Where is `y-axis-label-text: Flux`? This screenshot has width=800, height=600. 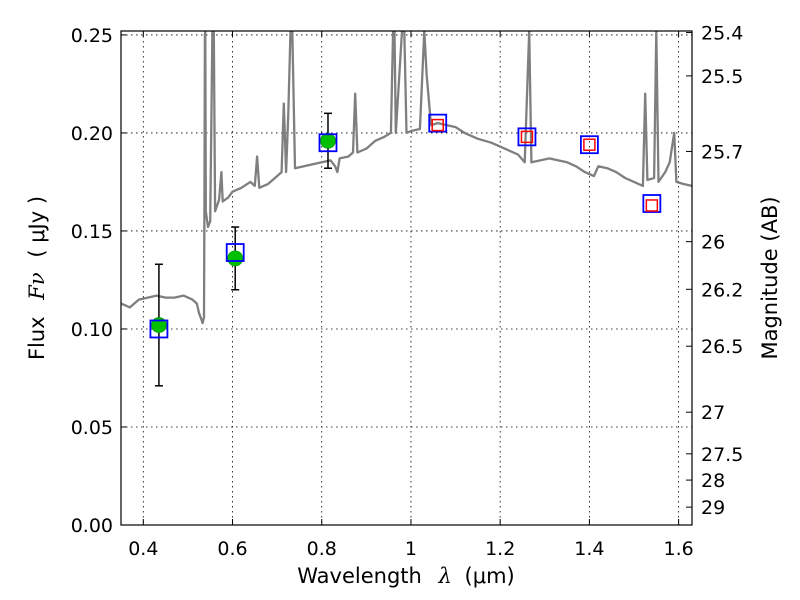
y-axis-label-text: Flux is located at coordinates (37, 338).